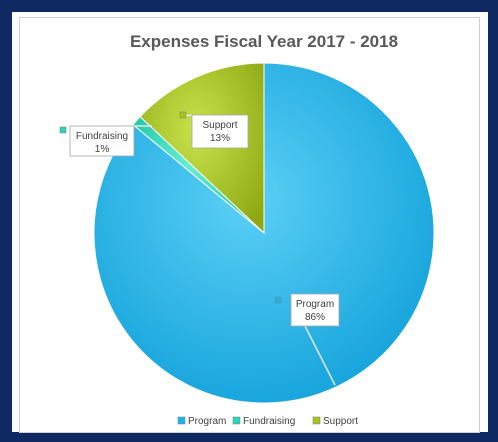  I want to click on data-label-box-program, so click(315, 310).